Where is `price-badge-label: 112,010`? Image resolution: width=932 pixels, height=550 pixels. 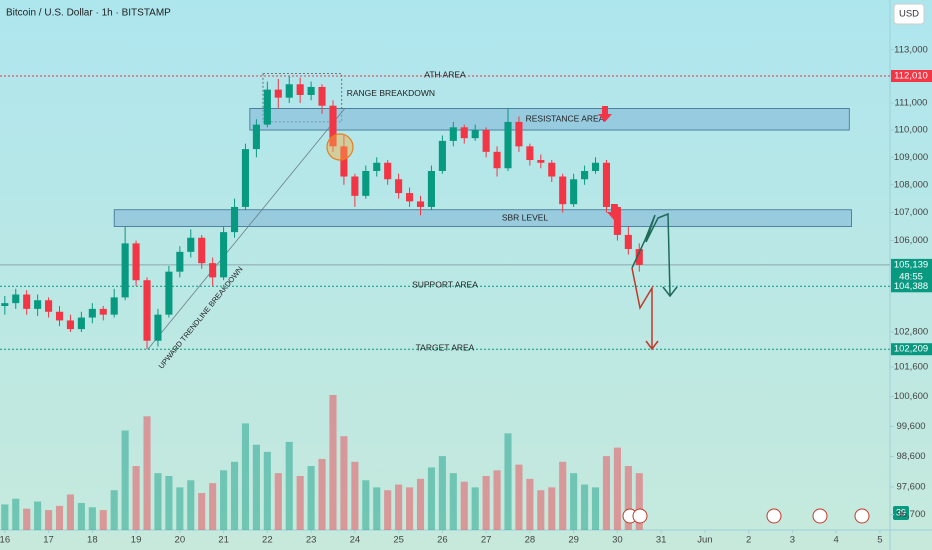 price-badge-label: 112,010 is located at coordinates (911, 76).